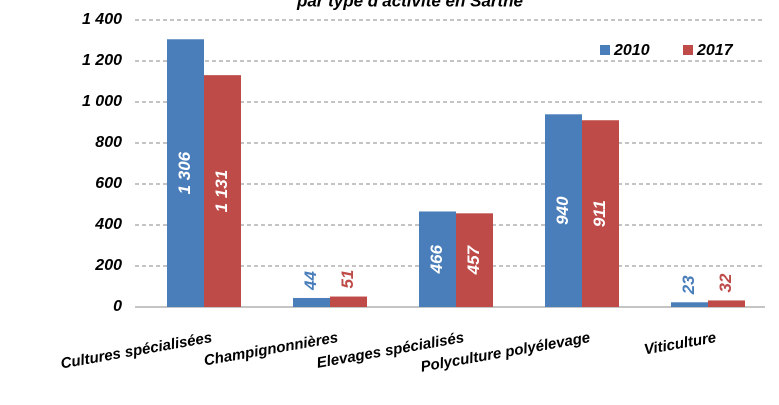 The width and height of the screenshot is (779, 405). Describe the element at coordinates (108, 142) in the screenshot. I see `y-tick-label: 800` at that location.